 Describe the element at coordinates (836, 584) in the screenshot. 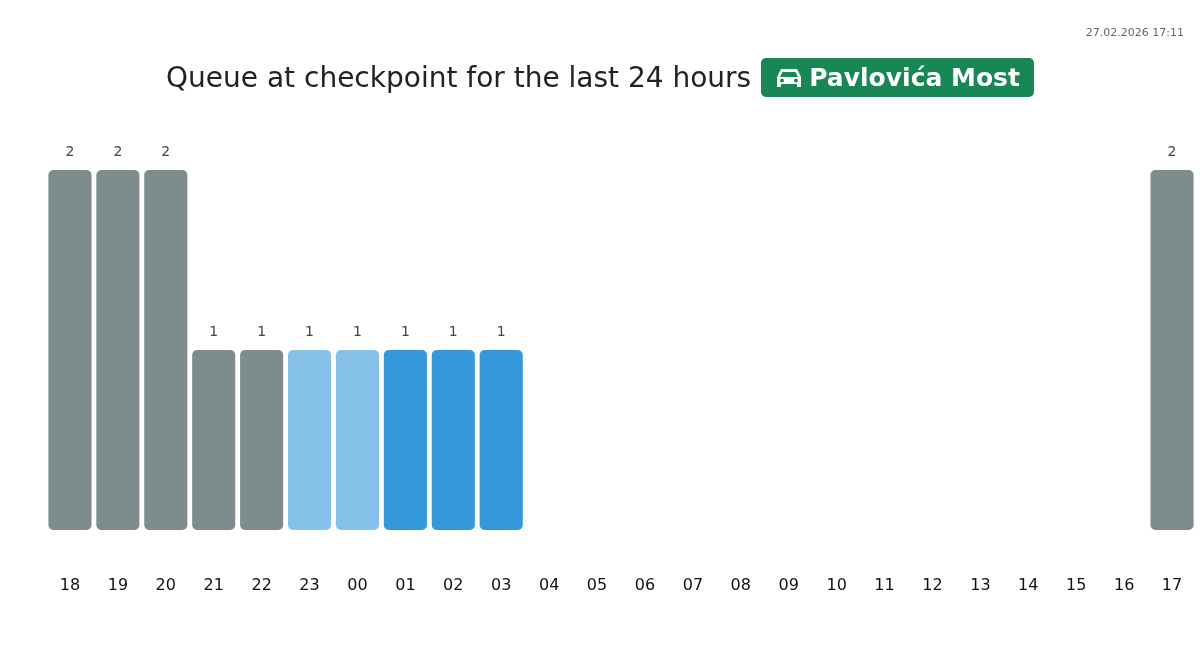

I see `x-tick-label: 10` at that location.